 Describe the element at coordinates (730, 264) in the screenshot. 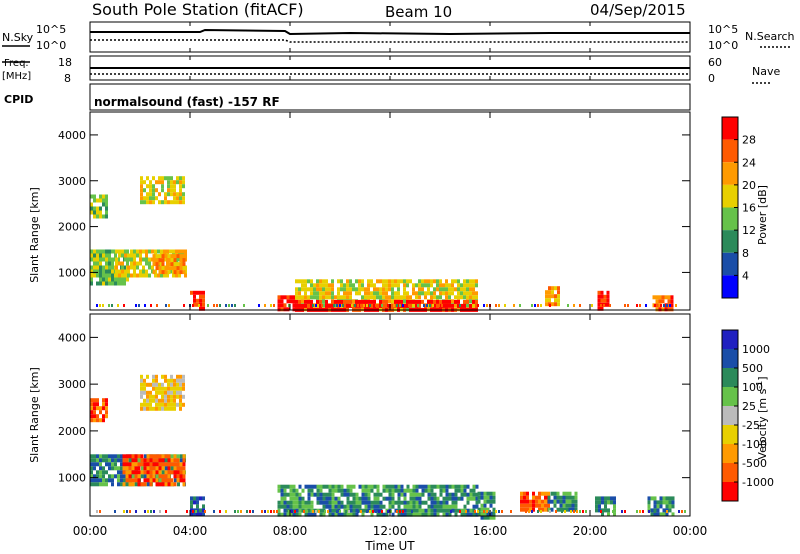

I see `colorbar-swatch` at that location.